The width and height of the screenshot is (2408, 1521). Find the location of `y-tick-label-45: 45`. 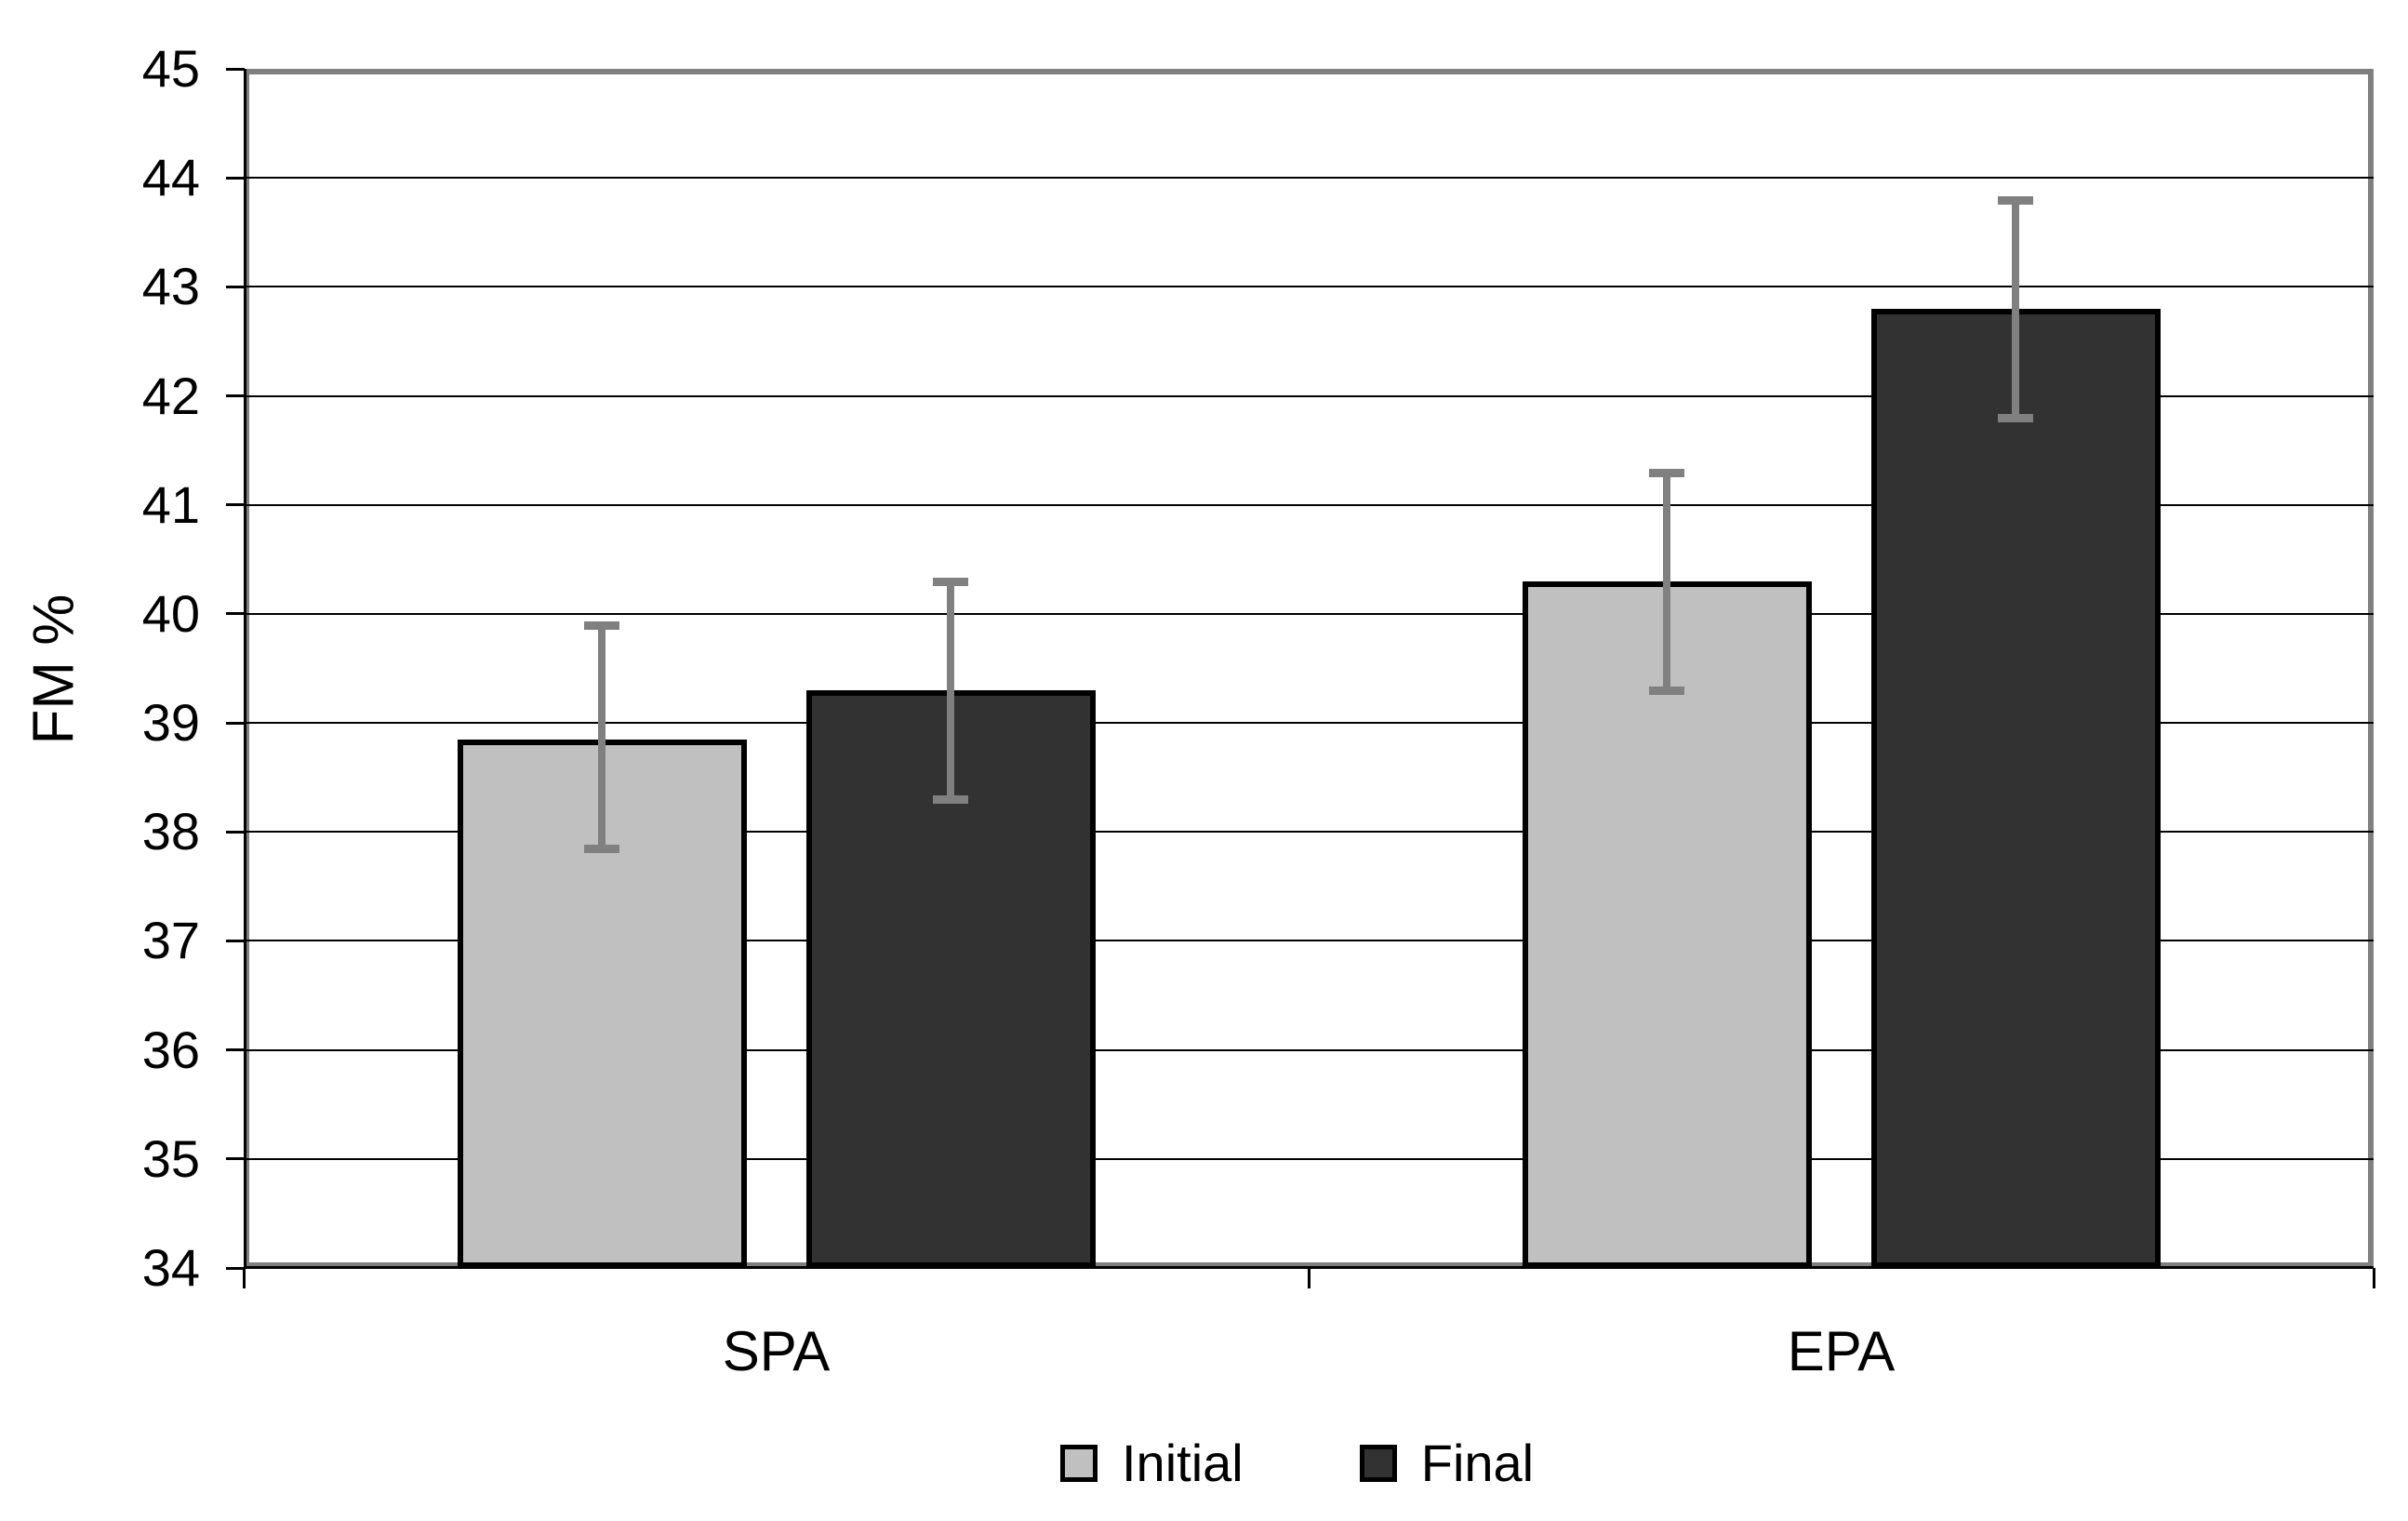

y-tick-label-45: 45 is located at coordinates (170, 68).